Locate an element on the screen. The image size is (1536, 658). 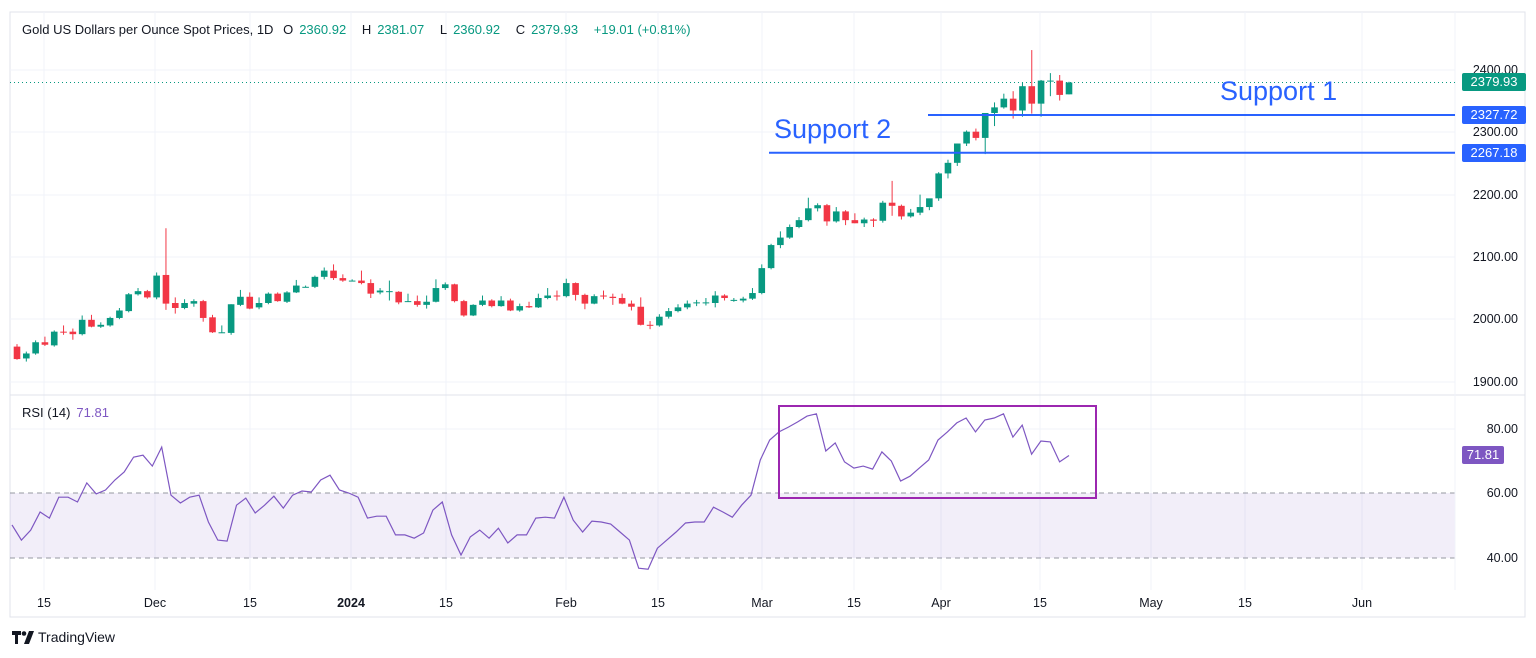
open-value: 2360.92 is located at coordinates (323, 29).